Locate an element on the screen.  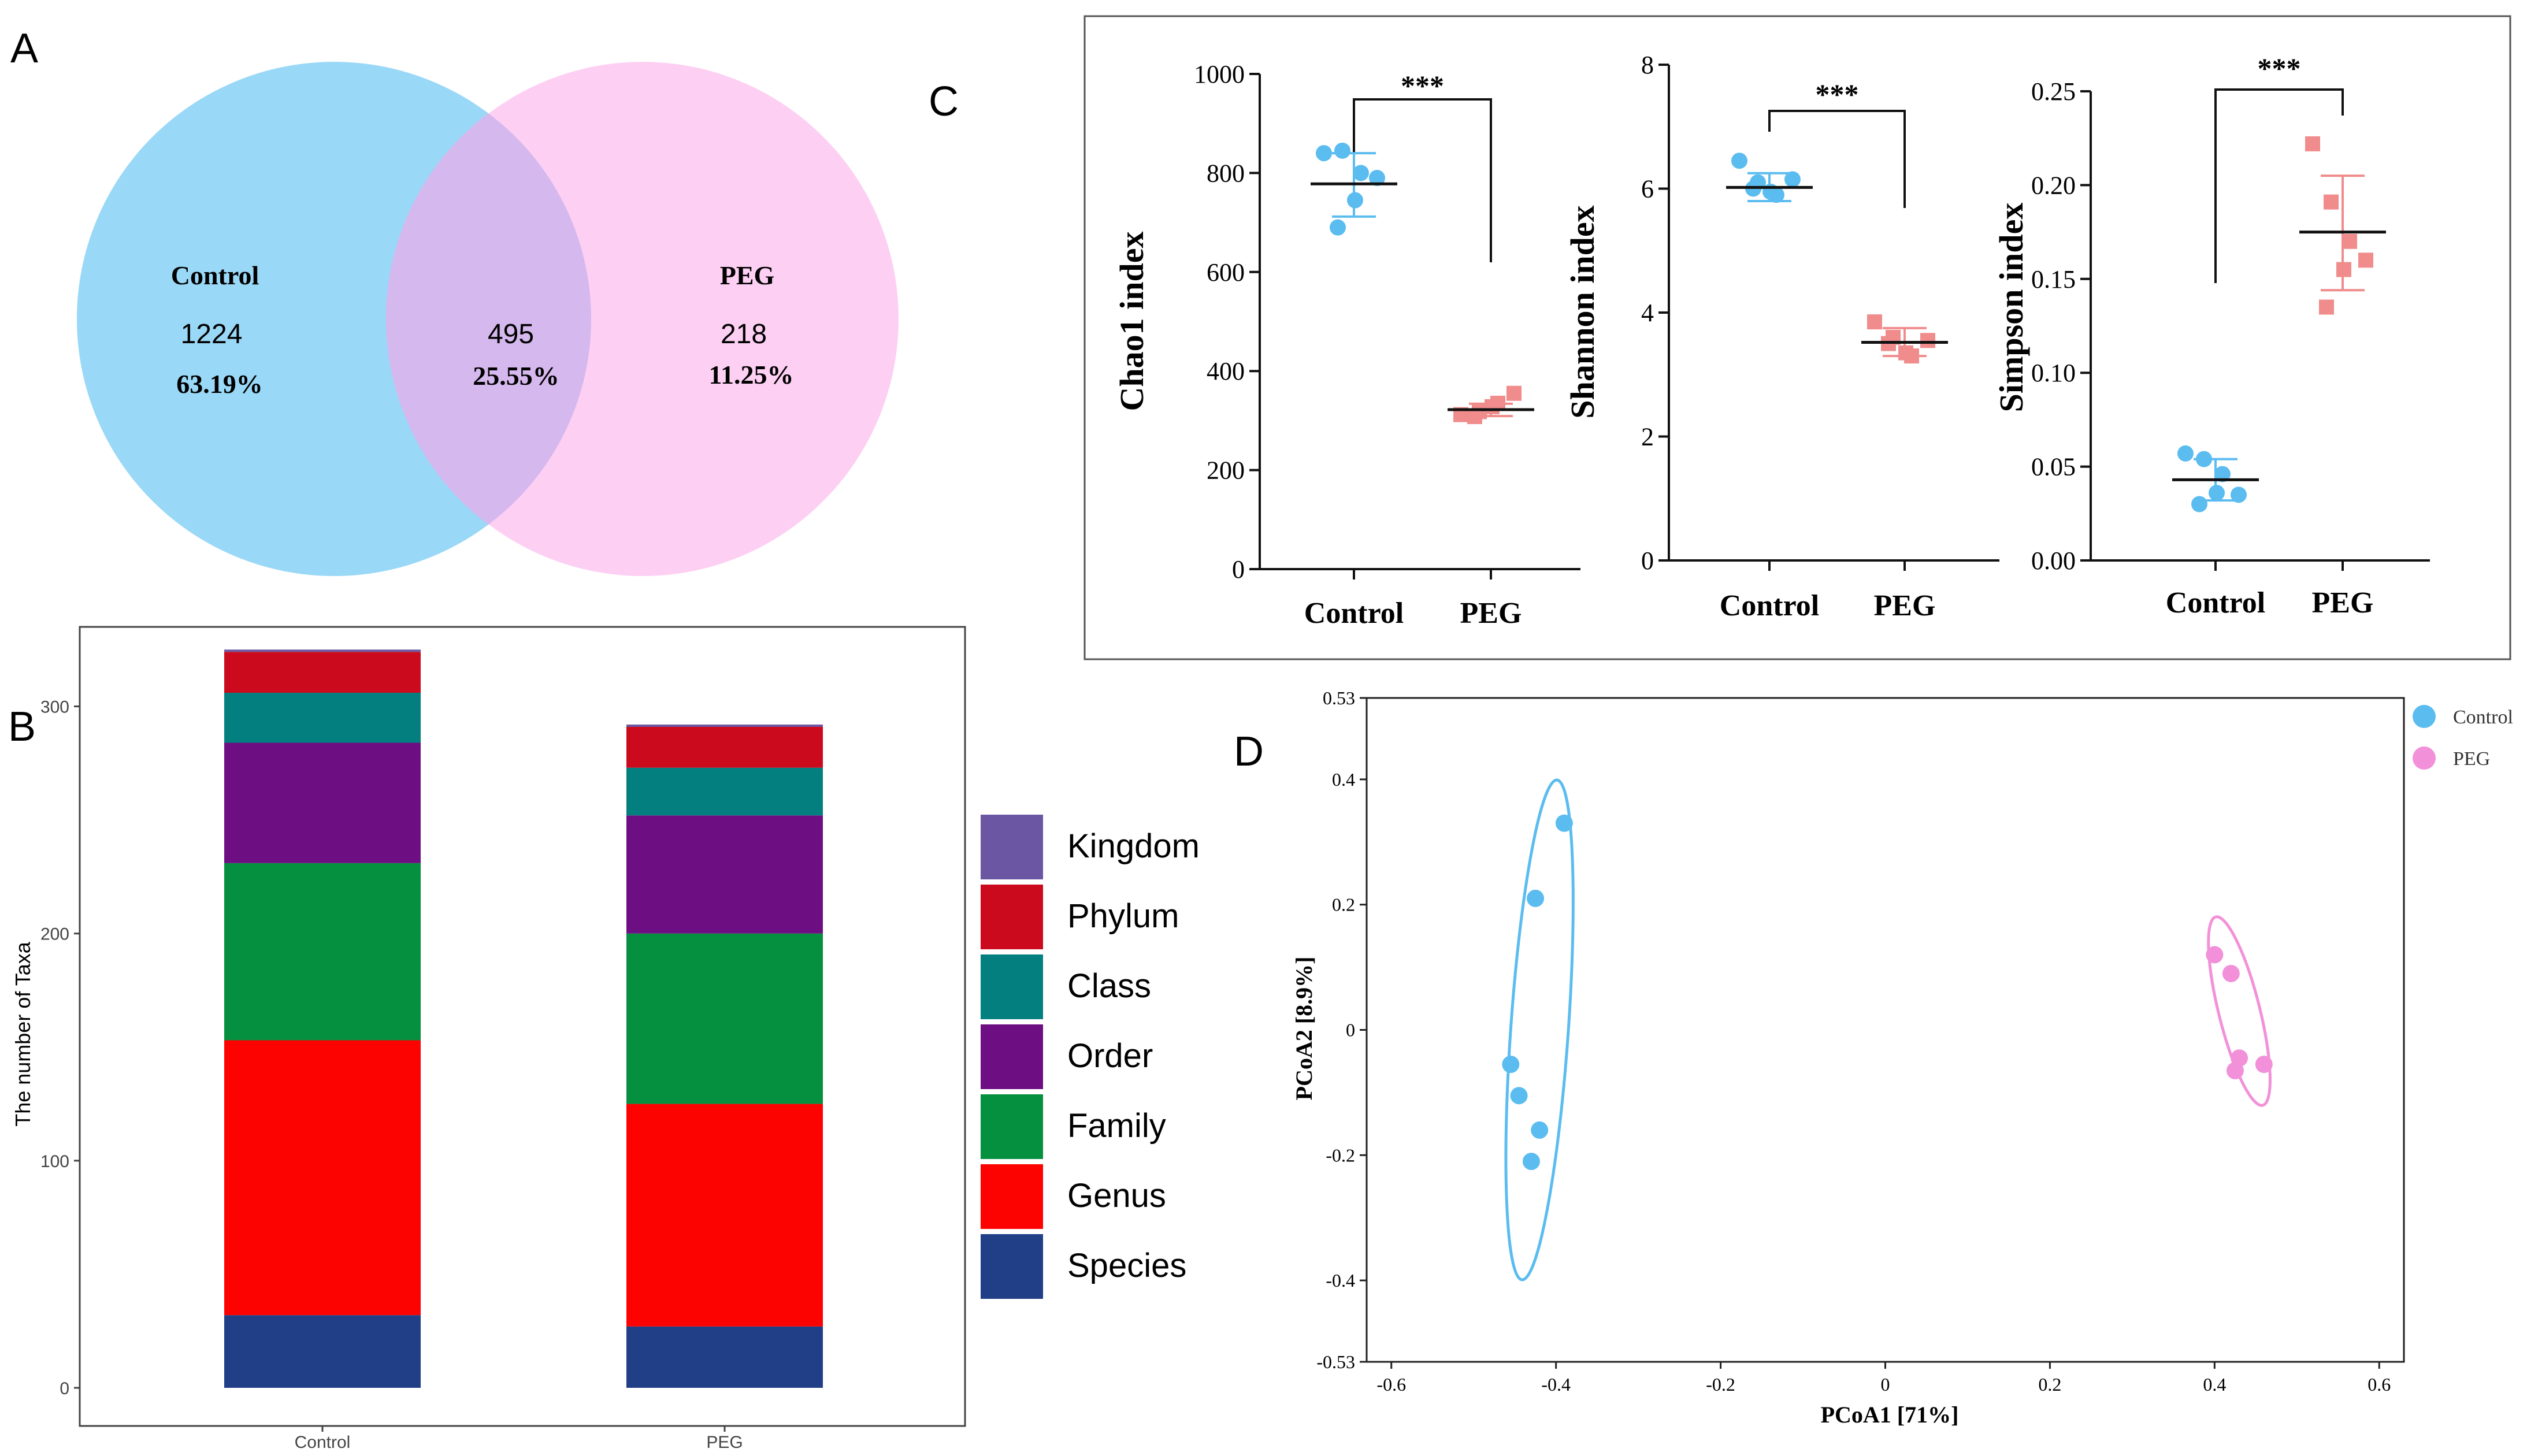
panel-label-a: A is located at coordinates (24, 48).